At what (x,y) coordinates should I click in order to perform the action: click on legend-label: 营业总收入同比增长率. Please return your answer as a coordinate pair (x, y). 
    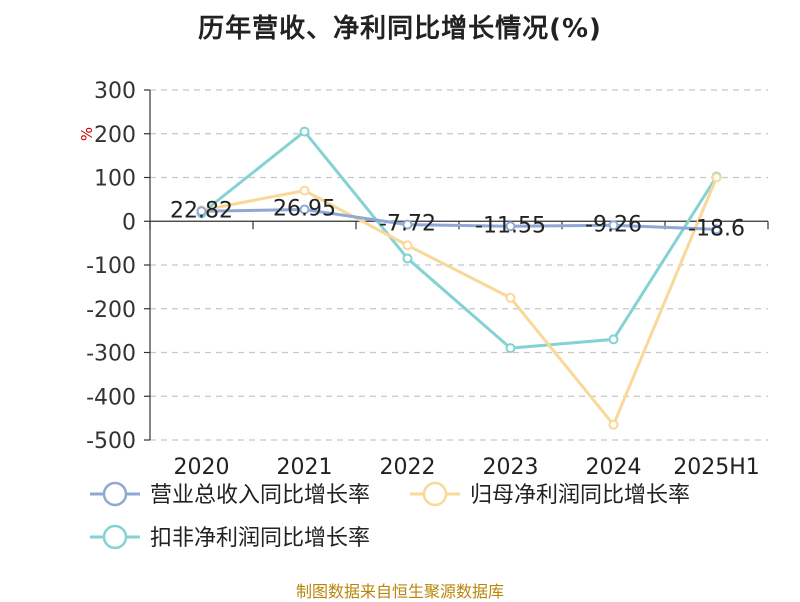
    Looking at the image, I should click on (260, 495).